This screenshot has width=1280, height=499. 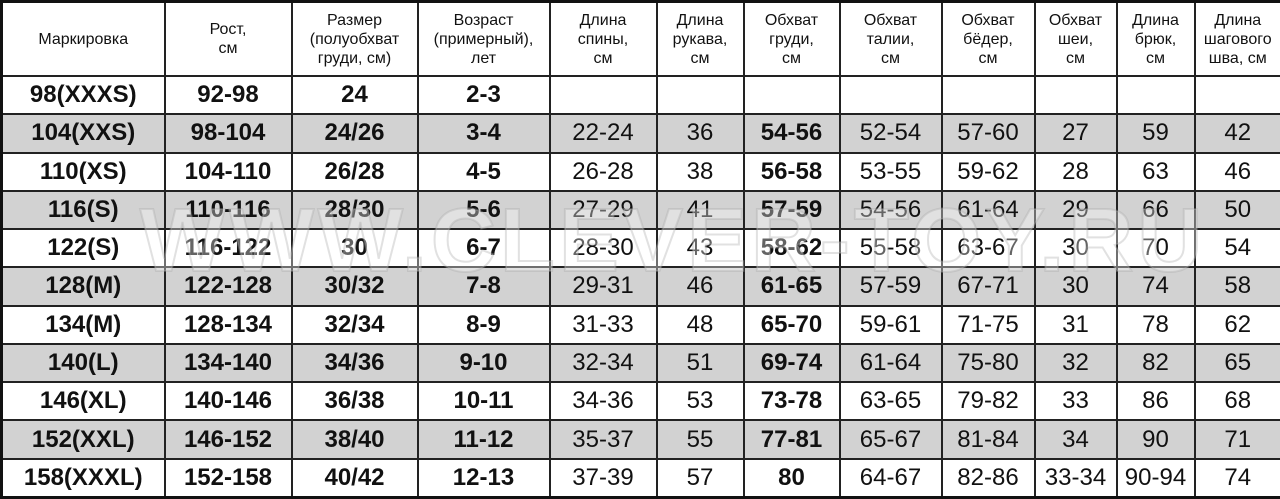 What do you see at coordinates (700, 363) in the screenshot?
I see `table-cell: 51` at bounding box center [700, 363].